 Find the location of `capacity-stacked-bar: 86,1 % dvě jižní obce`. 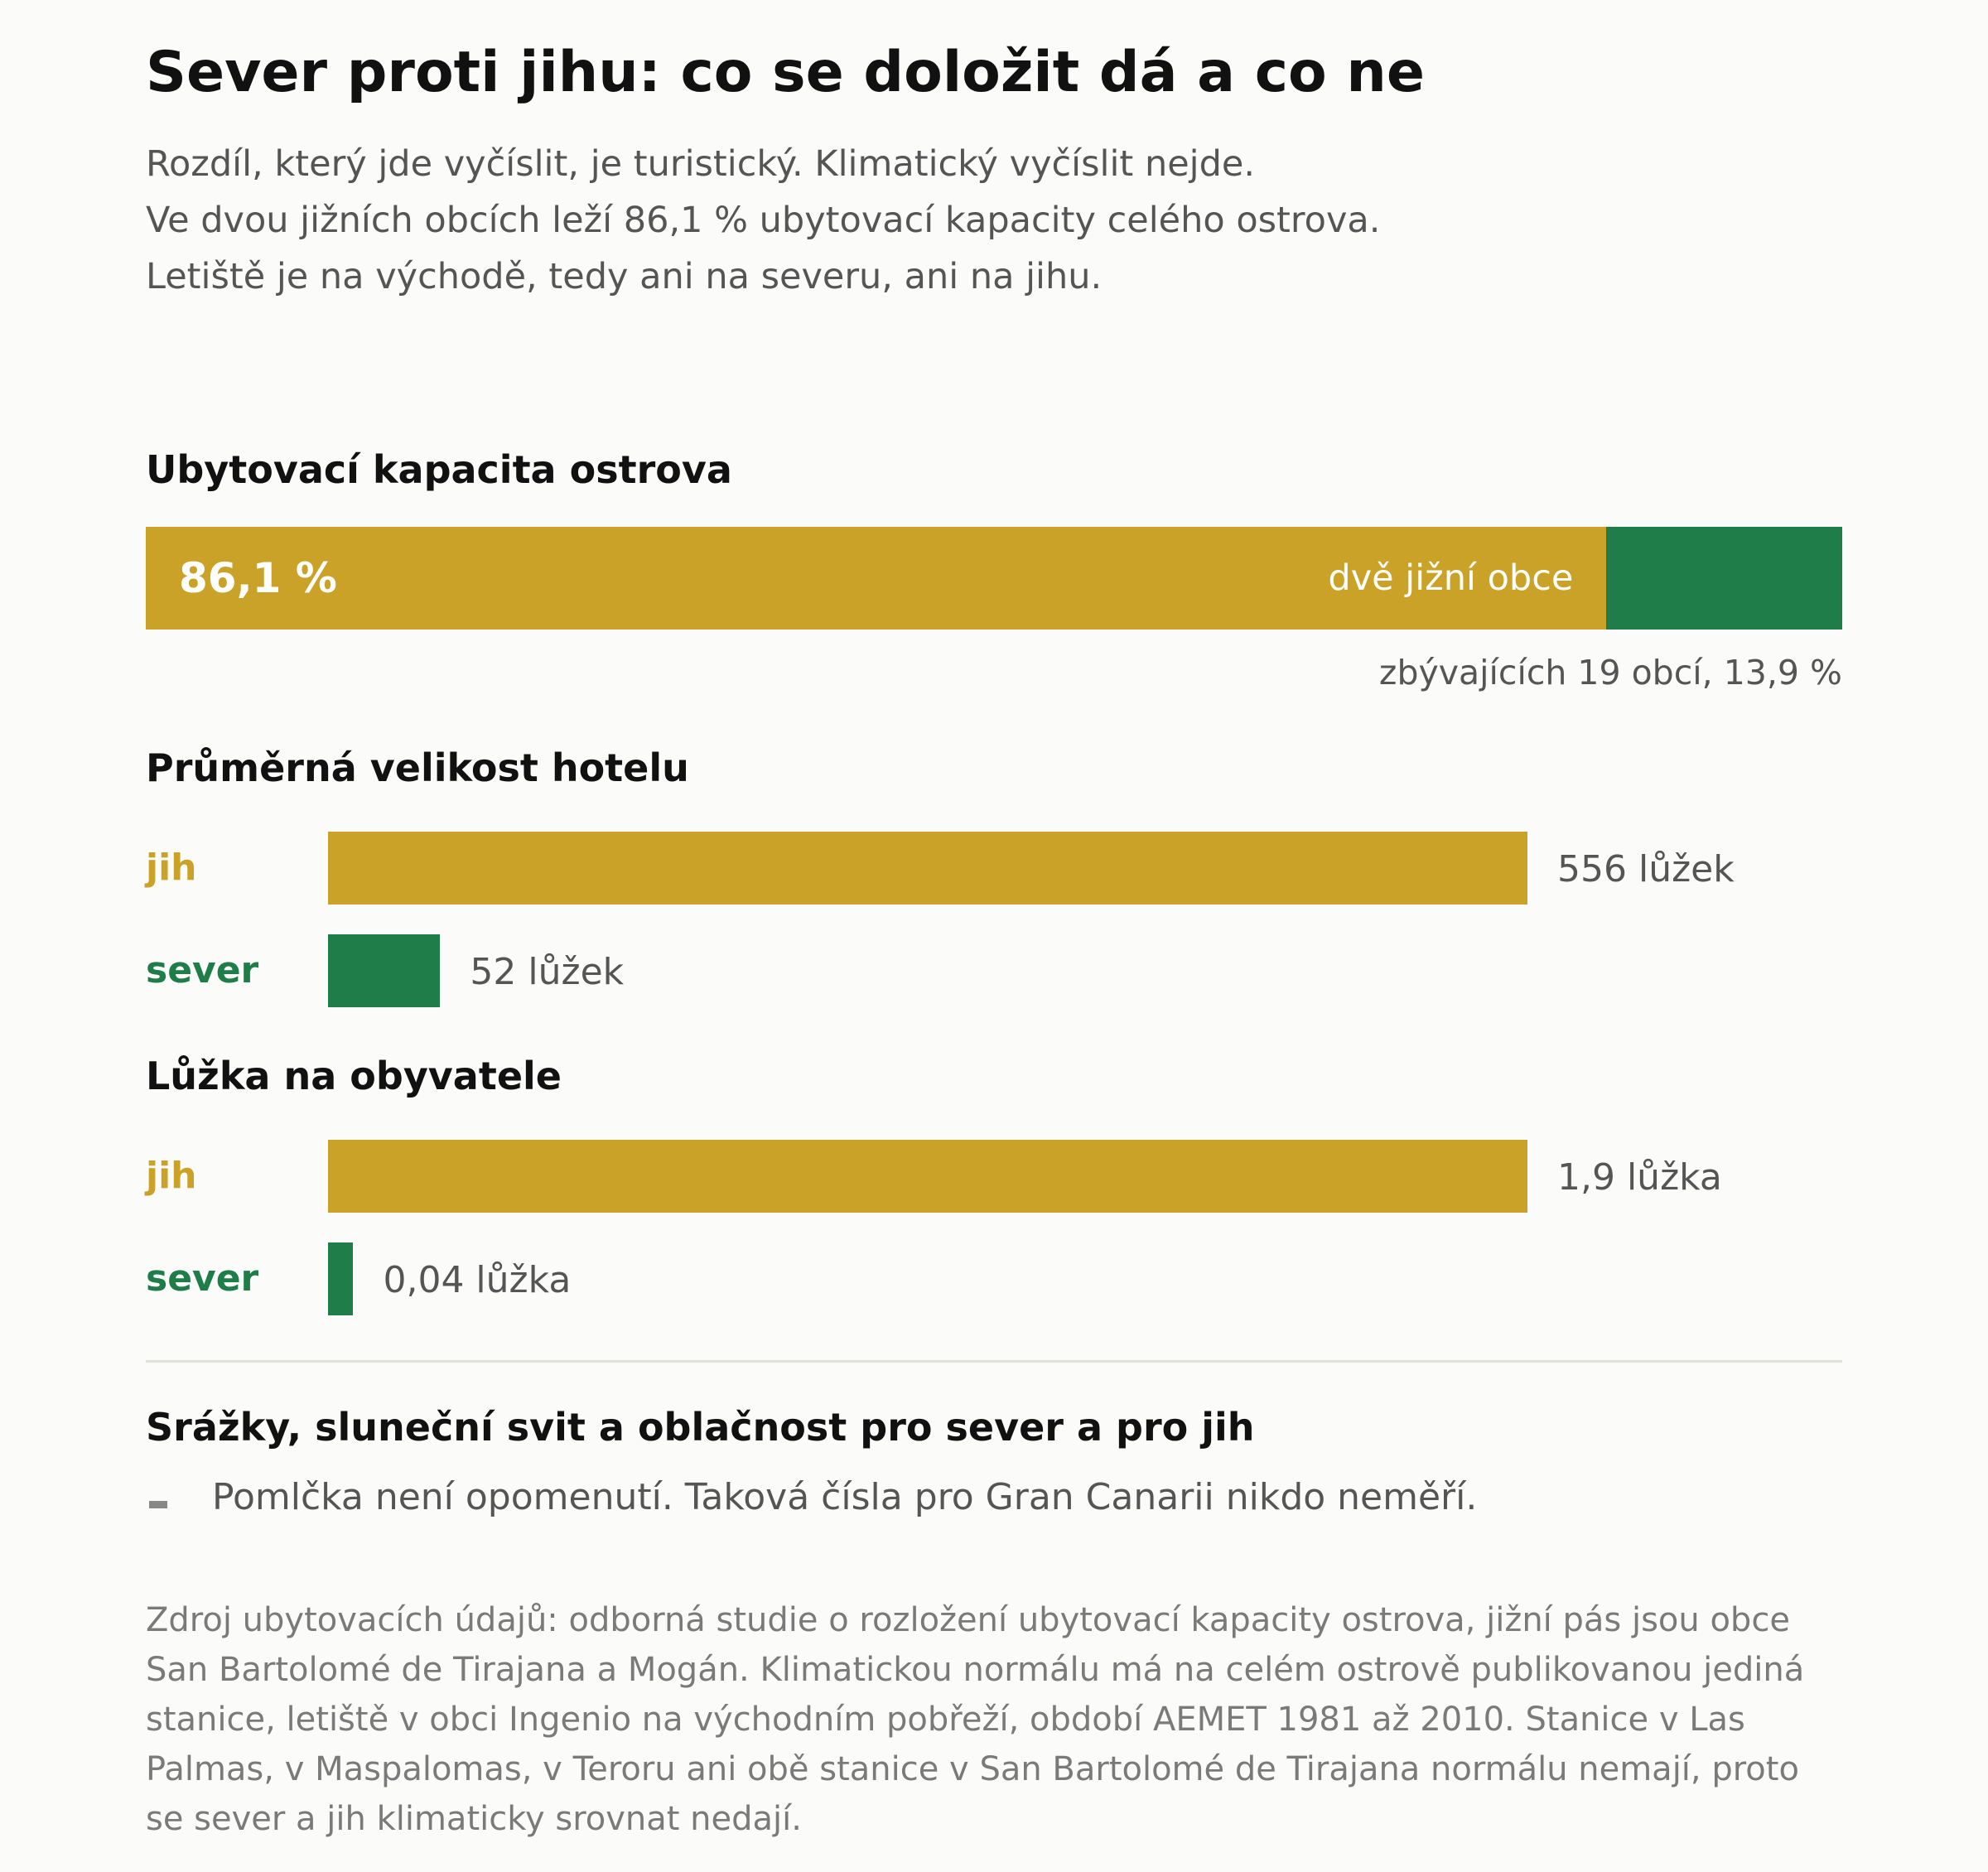

capacity-stacked-bar: 86,1 % dvě jižní obce is located at coordinates (994, 578).